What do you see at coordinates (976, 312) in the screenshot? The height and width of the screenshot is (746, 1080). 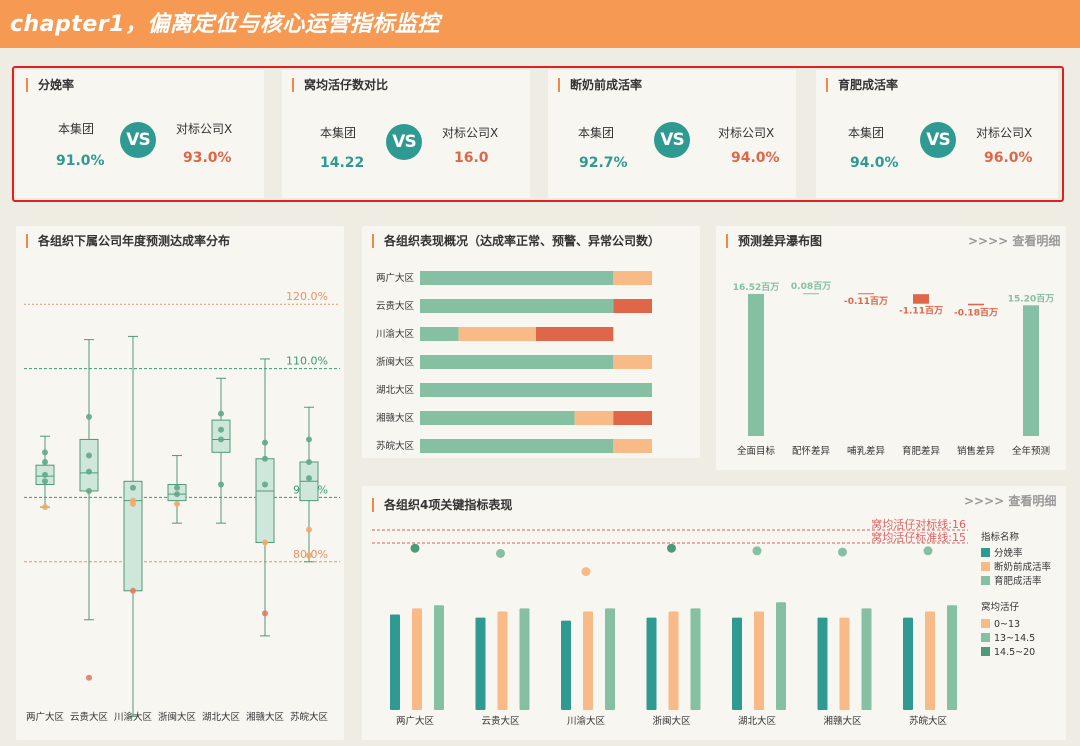 I see `data-label: -0.18百万` at bounding box center [976, 312].